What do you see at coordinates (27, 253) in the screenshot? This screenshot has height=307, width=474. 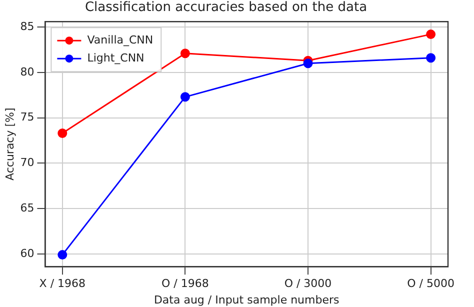 I see `y-tick-label: 60` at bounding box center [27, 253].